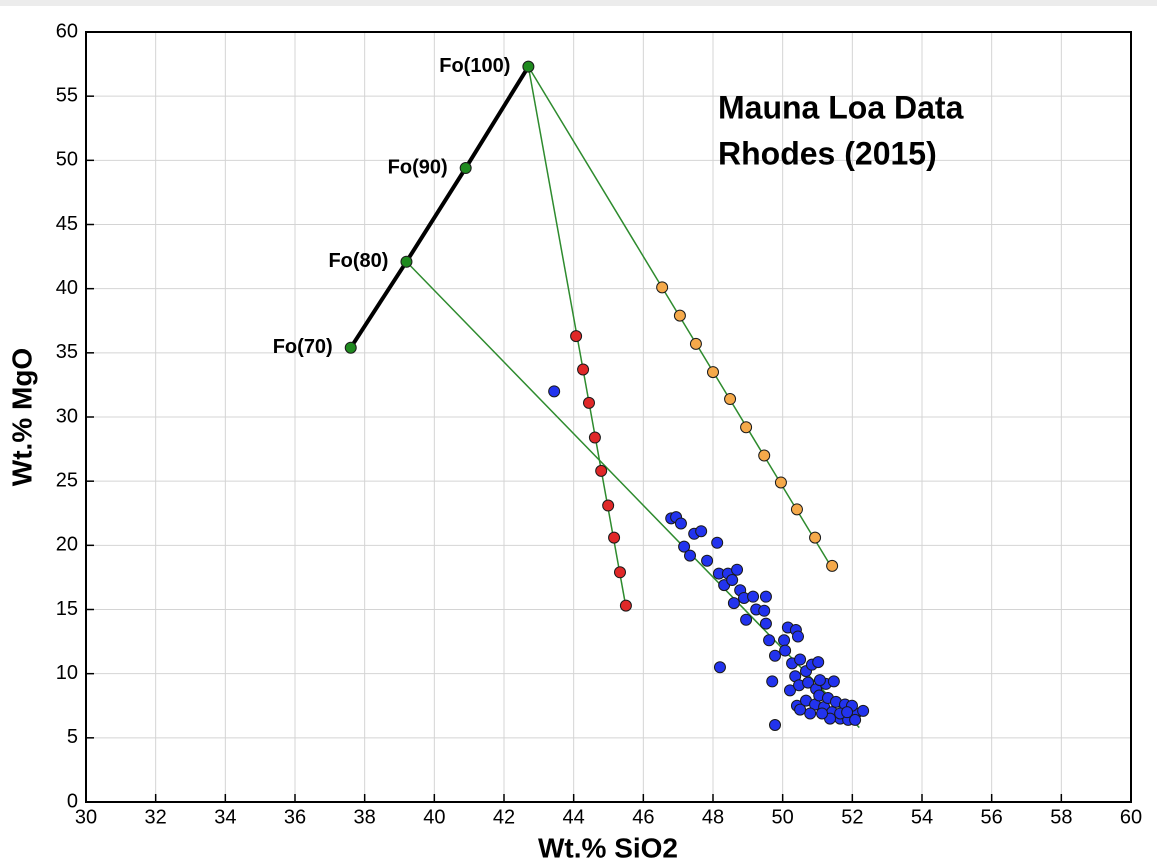 This screenshot has width=1157, height=867. I want to click on point-label: Fo(70), so click(303, 347).